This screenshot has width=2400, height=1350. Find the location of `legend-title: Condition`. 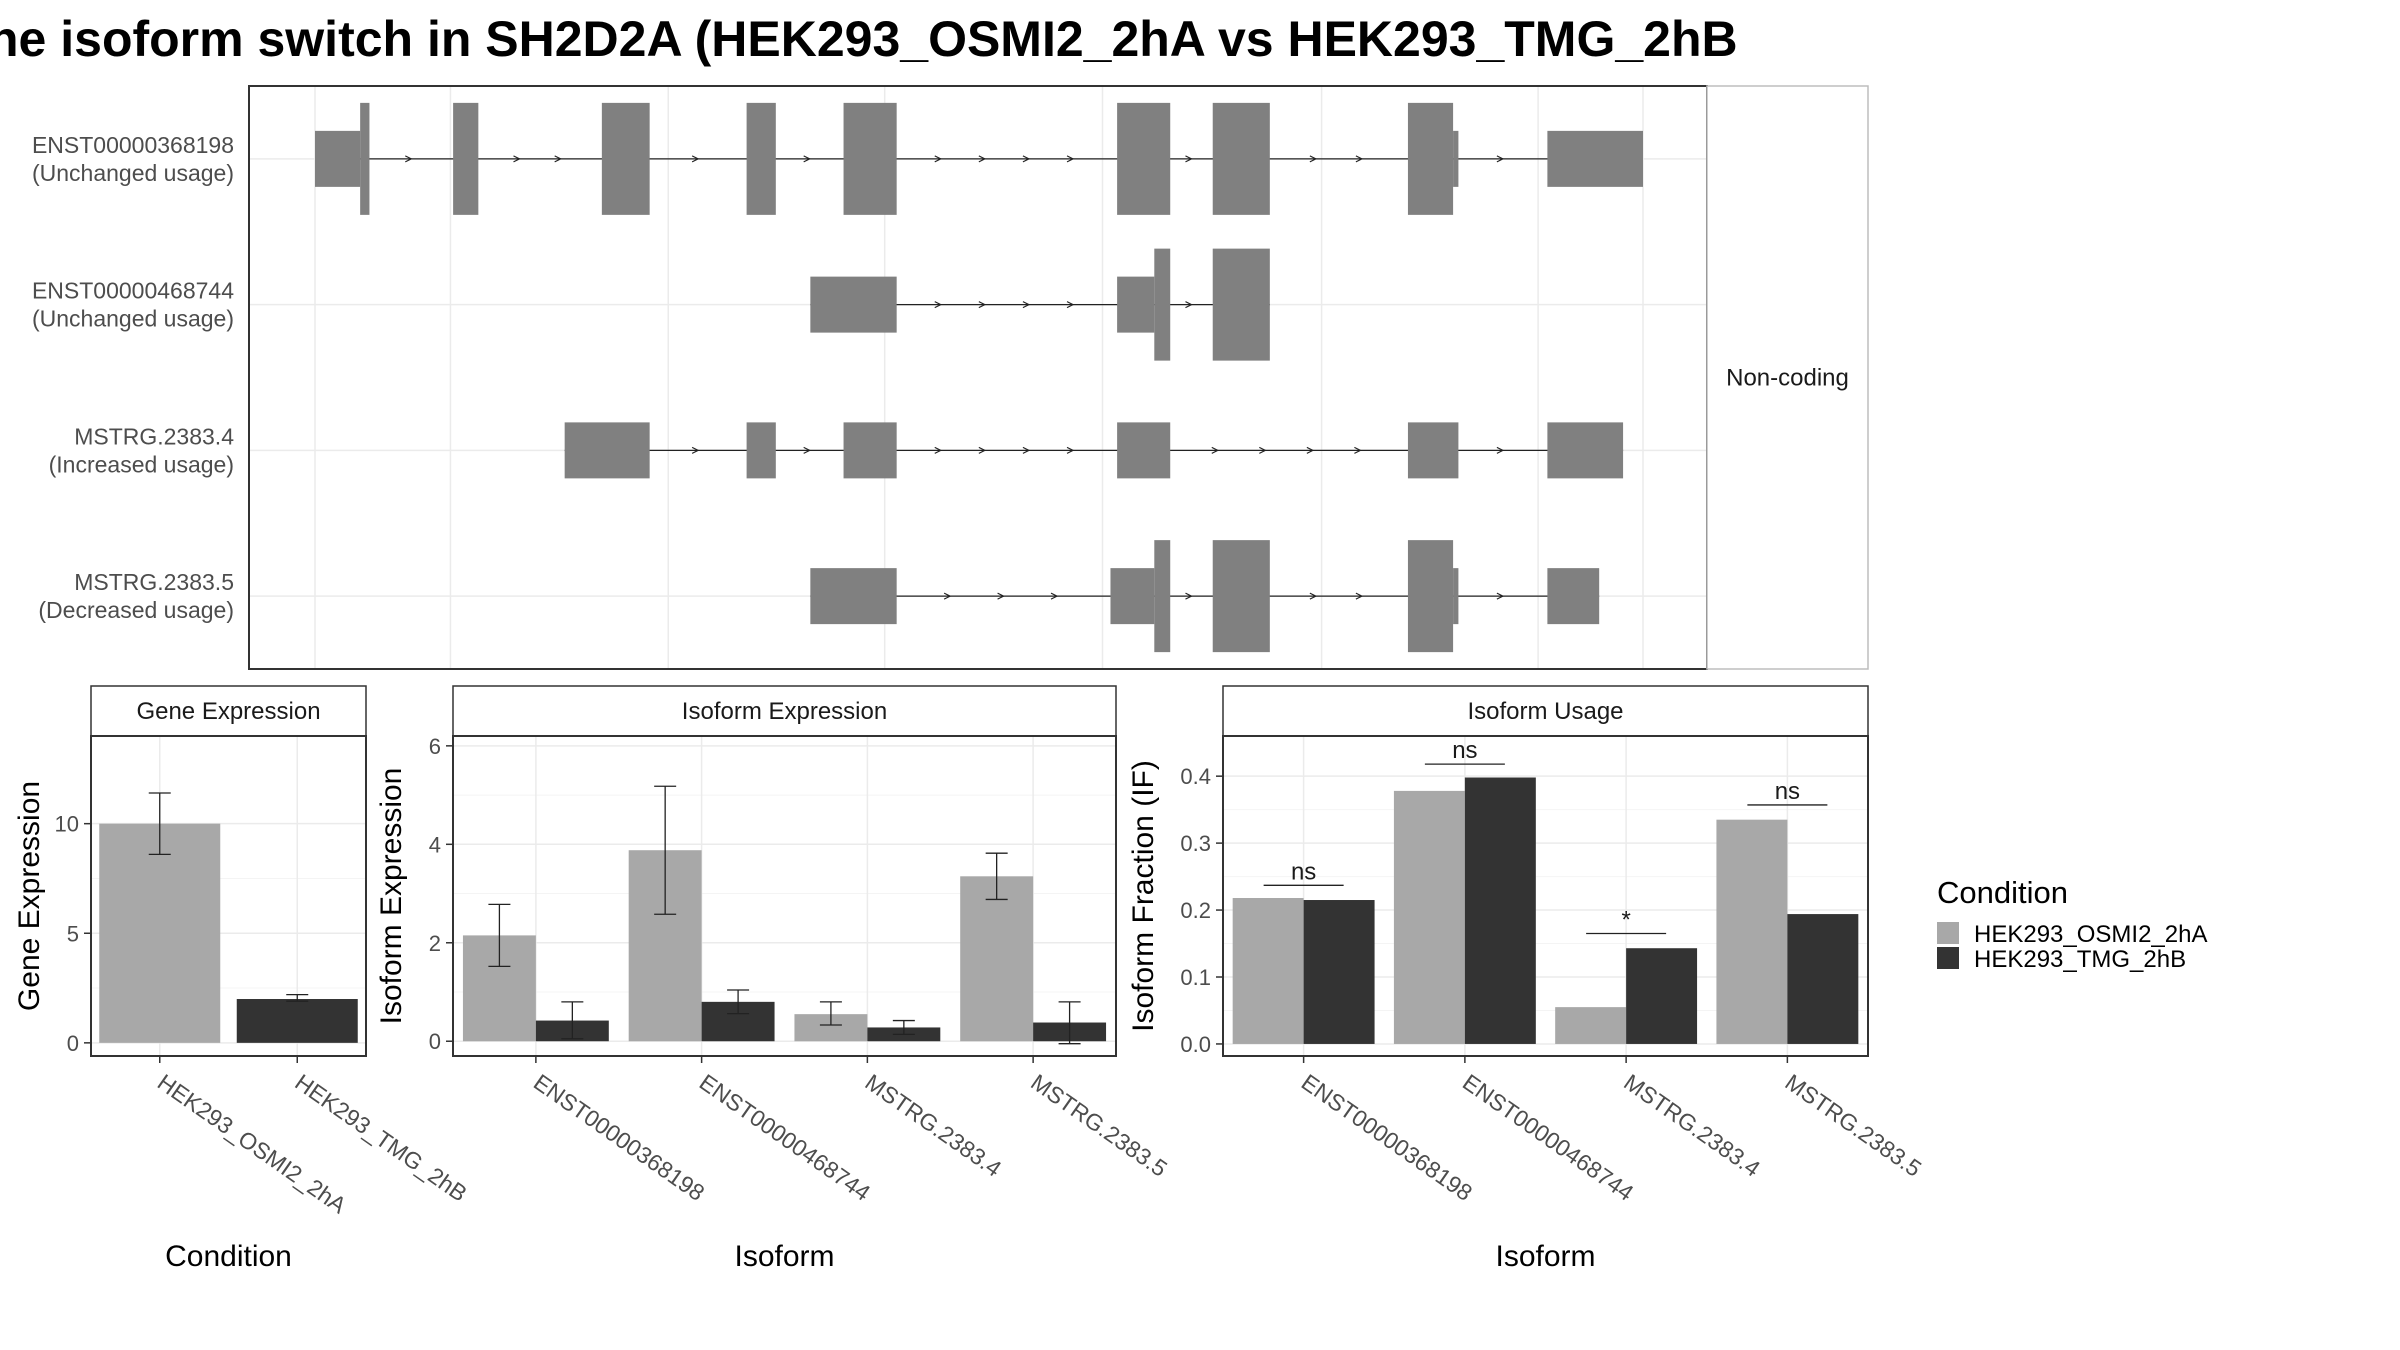

legend-title: Condition is located at coordinates (2002, 892).